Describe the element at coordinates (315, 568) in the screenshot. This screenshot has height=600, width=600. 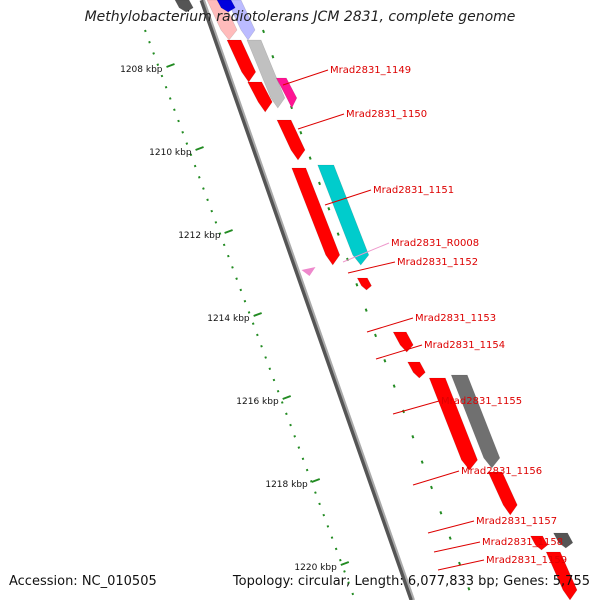
I see `tick-label: 1220 kbp` at that location.